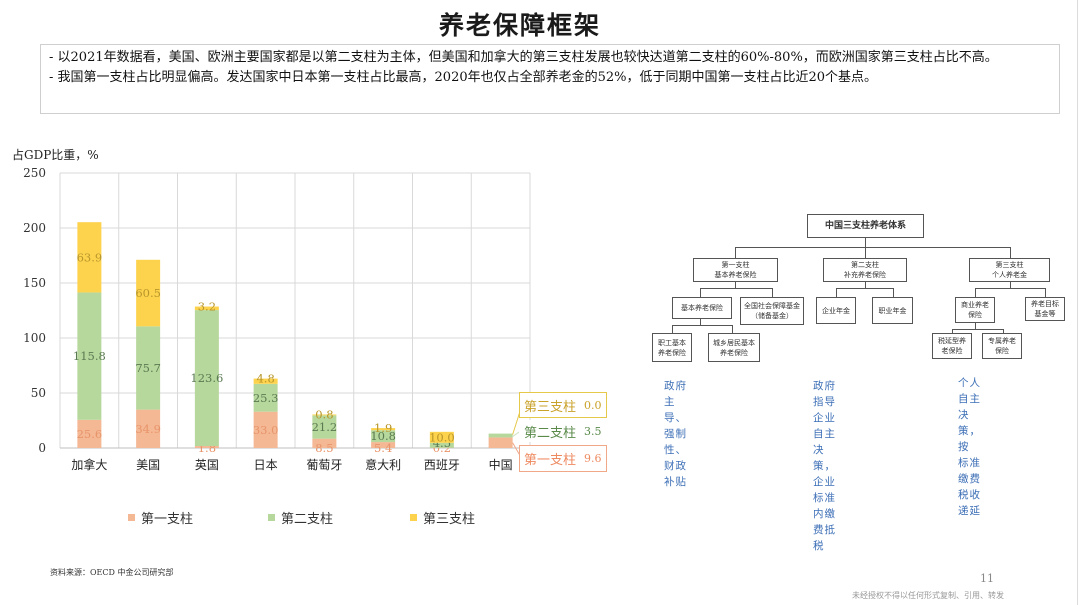  Describe the element at coordinates (1009, 270) in the screenshot. I see `org-pillar-3-box: 第三支柱 个人养老金` at that location.